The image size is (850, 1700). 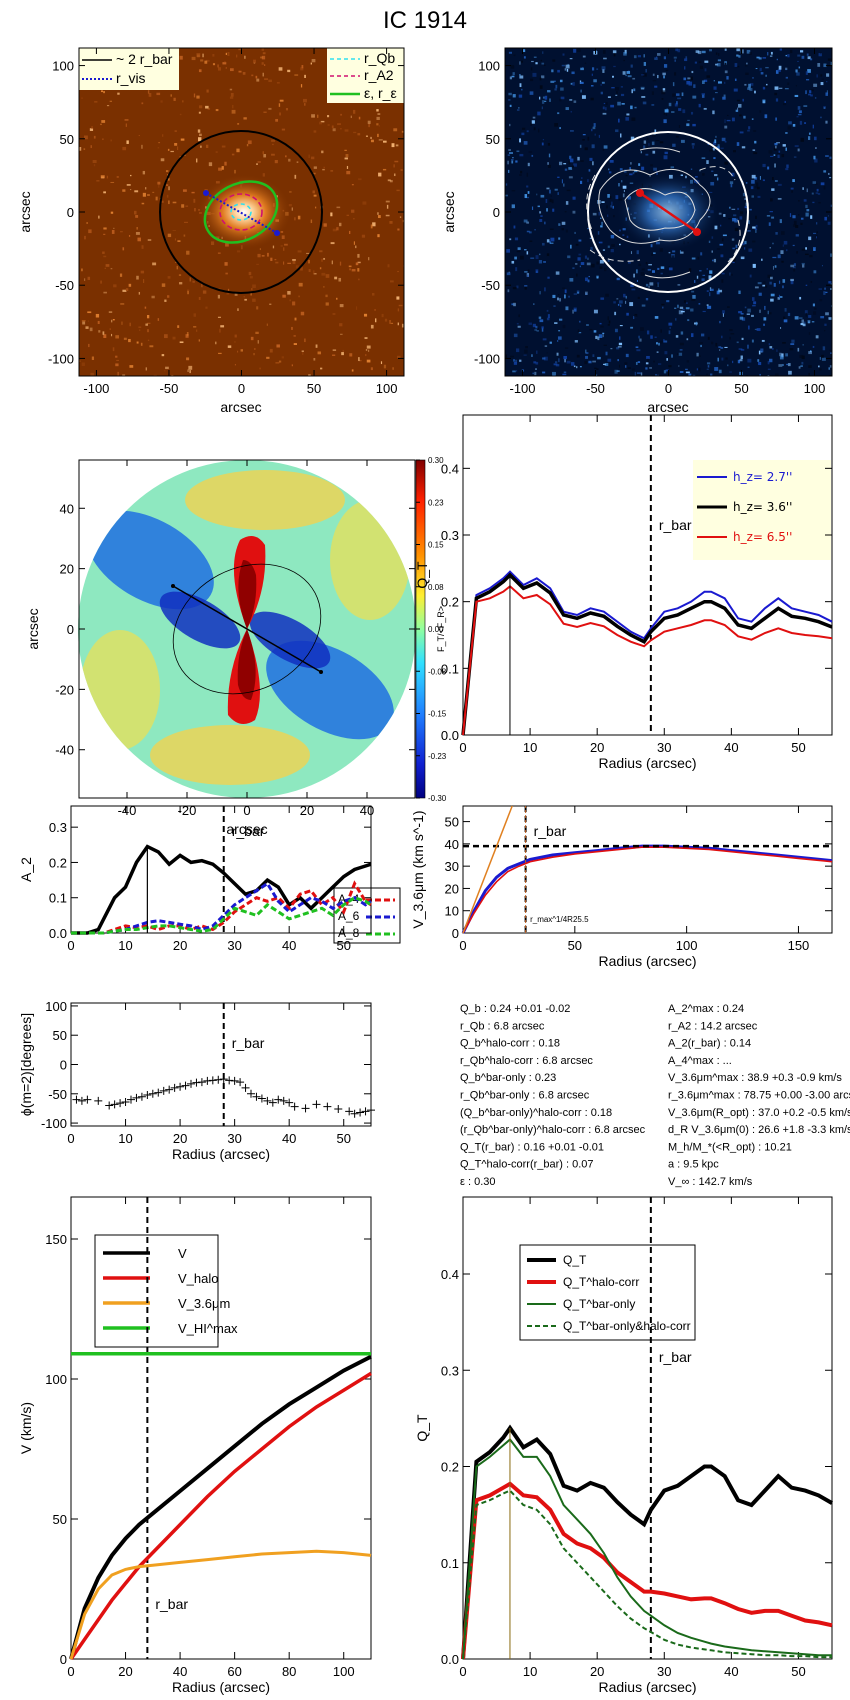 I want to click on x-tick-label: 40, so click(x=731, y=1671).